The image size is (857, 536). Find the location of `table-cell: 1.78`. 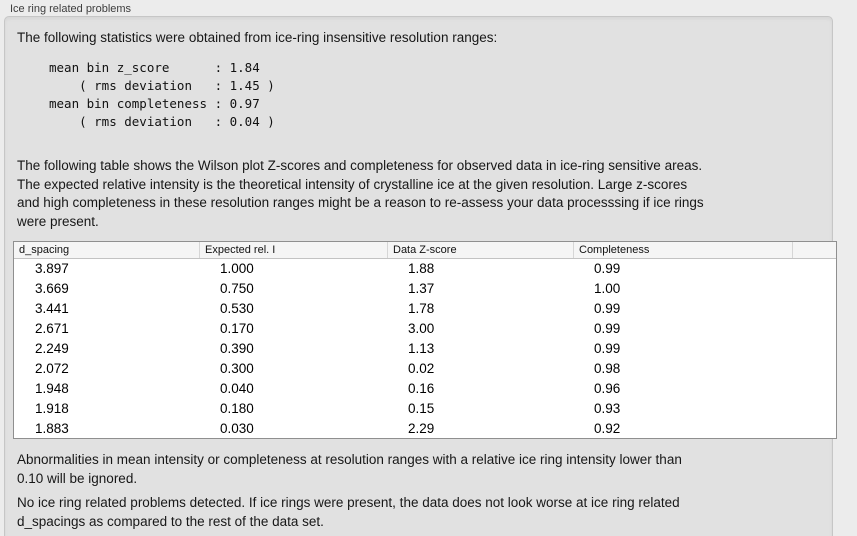

table-cell: 1.78 is located at coordinates (421, 308).